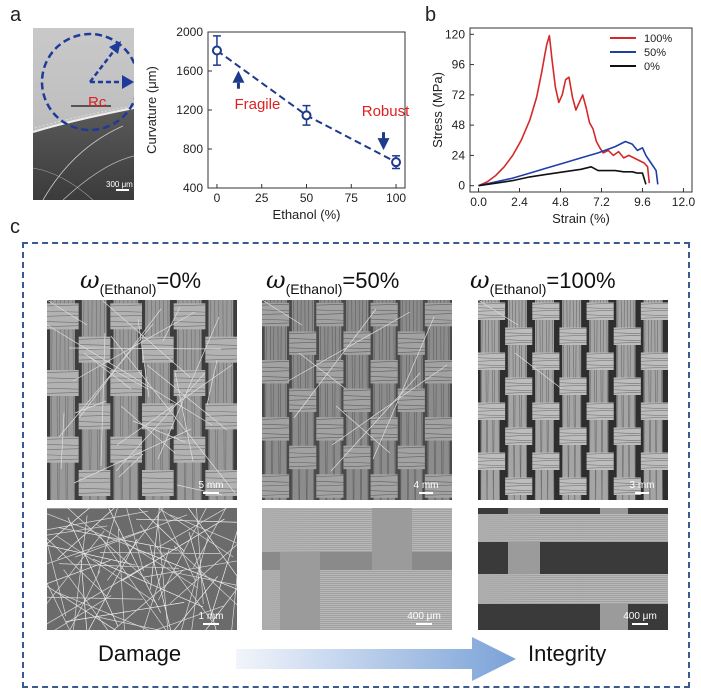 Image resolution: width=701 pixels, height=696 pixels. Describe the element at coordinates (97, 102) in the screenshot. I see `rc-label: Rc` at that location.